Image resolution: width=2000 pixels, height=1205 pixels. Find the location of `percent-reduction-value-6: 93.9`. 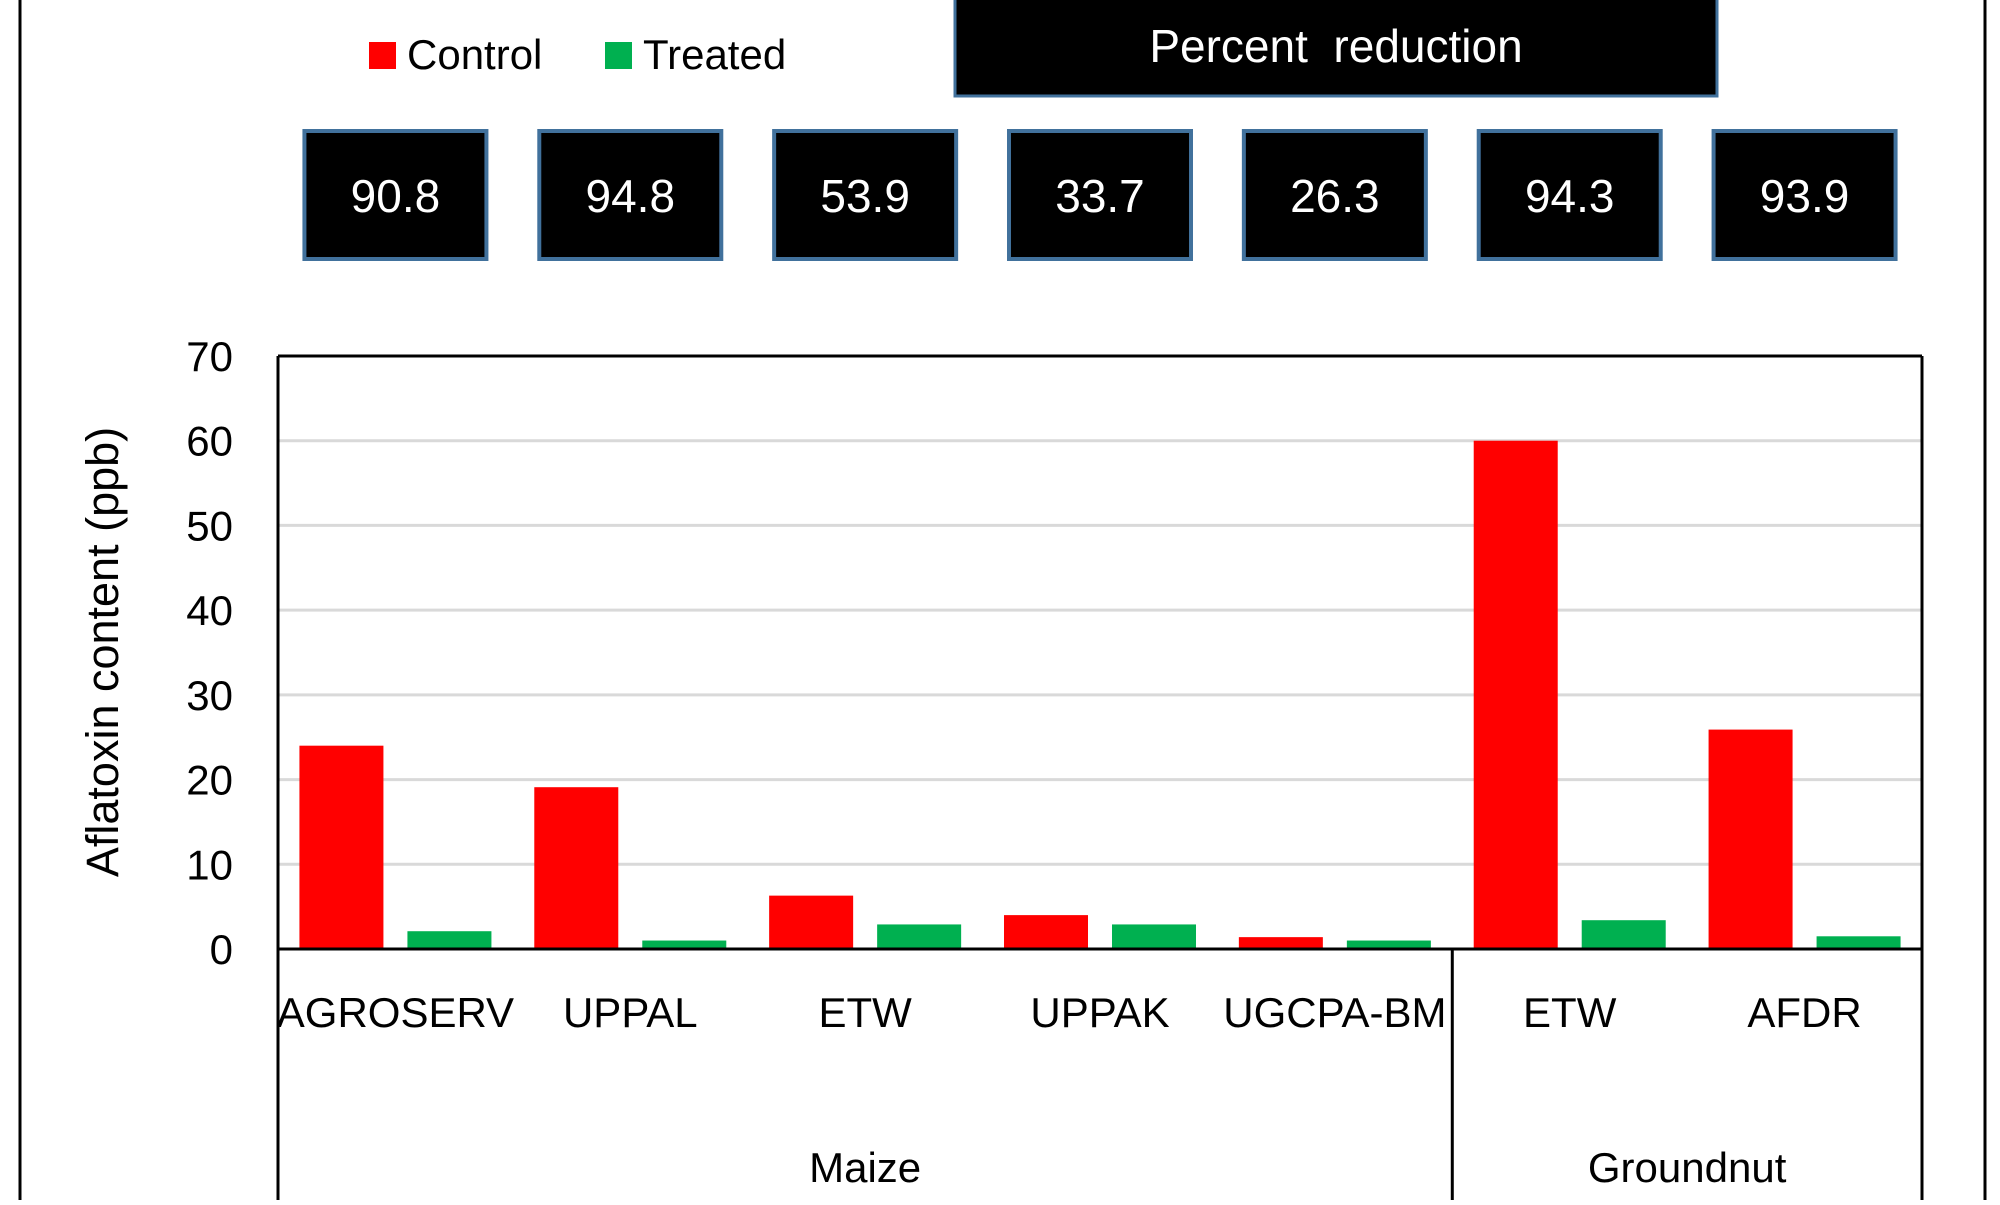

percent-reduction-value-6: 93.9 is located at coordinates (1805, 196).